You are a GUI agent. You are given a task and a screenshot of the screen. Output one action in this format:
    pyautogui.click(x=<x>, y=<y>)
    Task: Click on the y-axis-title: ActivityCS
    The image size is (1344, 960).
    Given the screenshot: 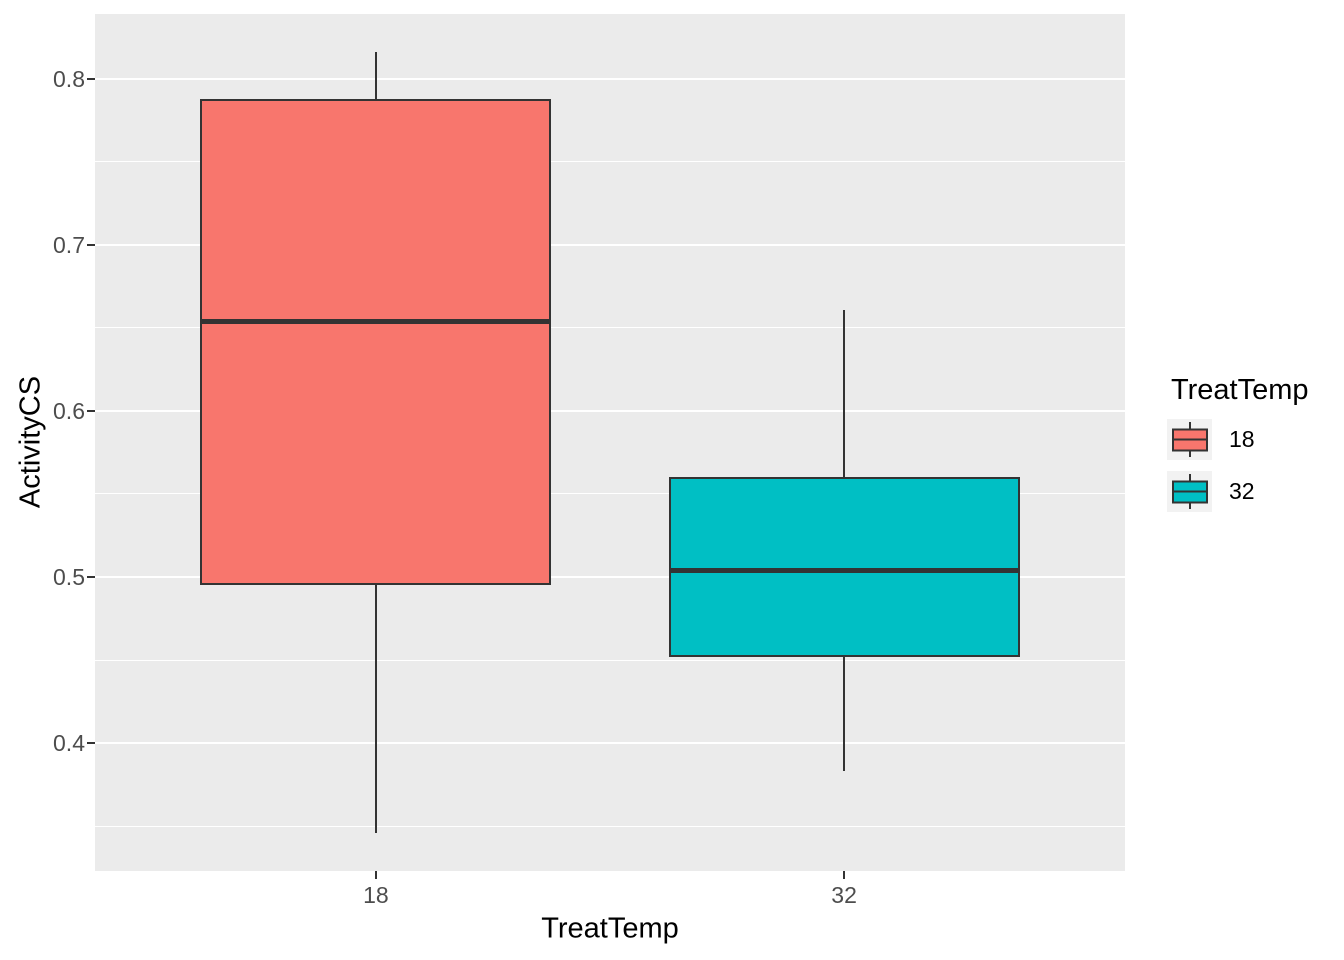 What is the action you would take?
    pyautogui.click(x=30, y=442)
    